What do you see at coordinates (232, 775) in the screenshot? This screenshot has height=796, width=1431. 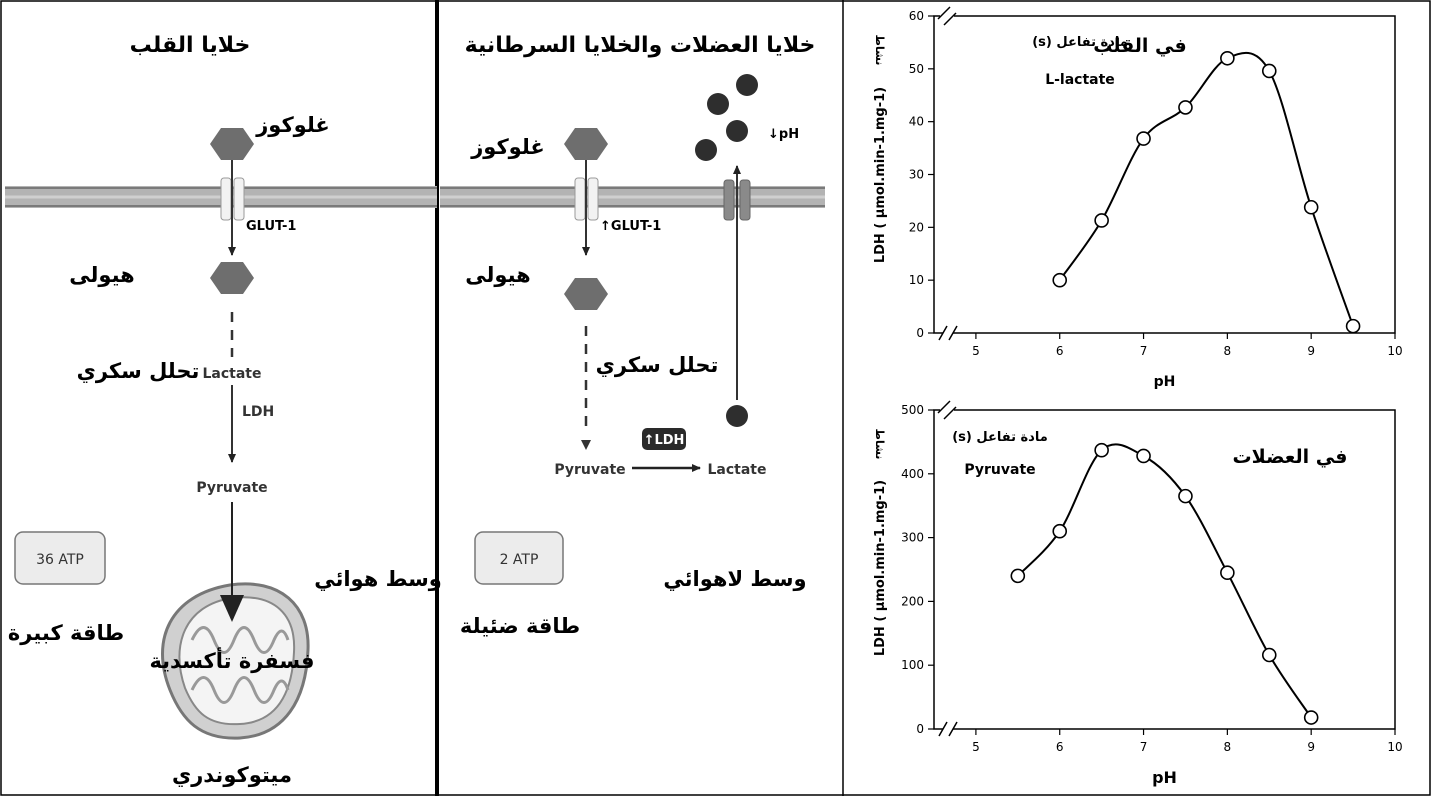 I see `heart-mitochondrion-label: ميتوكوندري` at bounding box center [232, 775].